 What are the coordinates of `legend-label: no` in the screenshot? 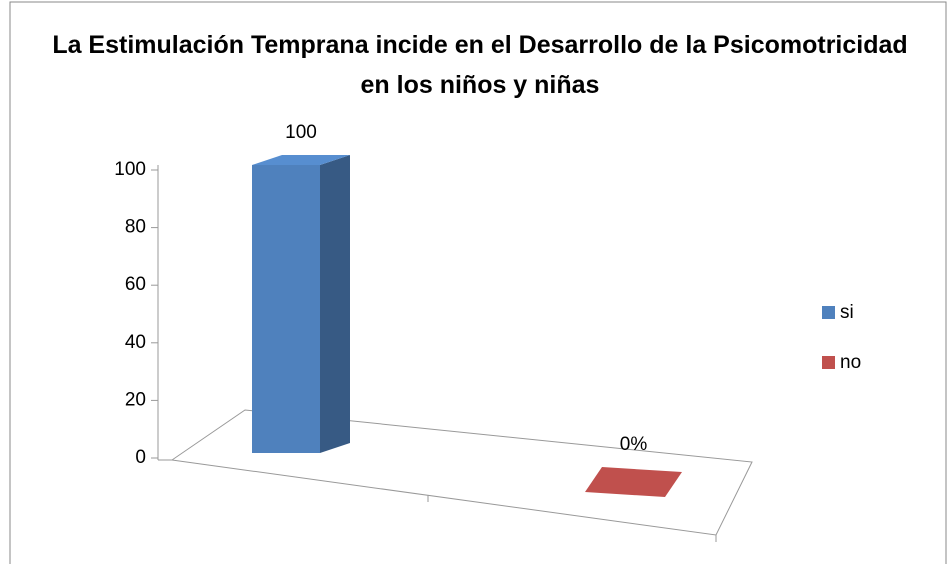 It's located at (850, 362).